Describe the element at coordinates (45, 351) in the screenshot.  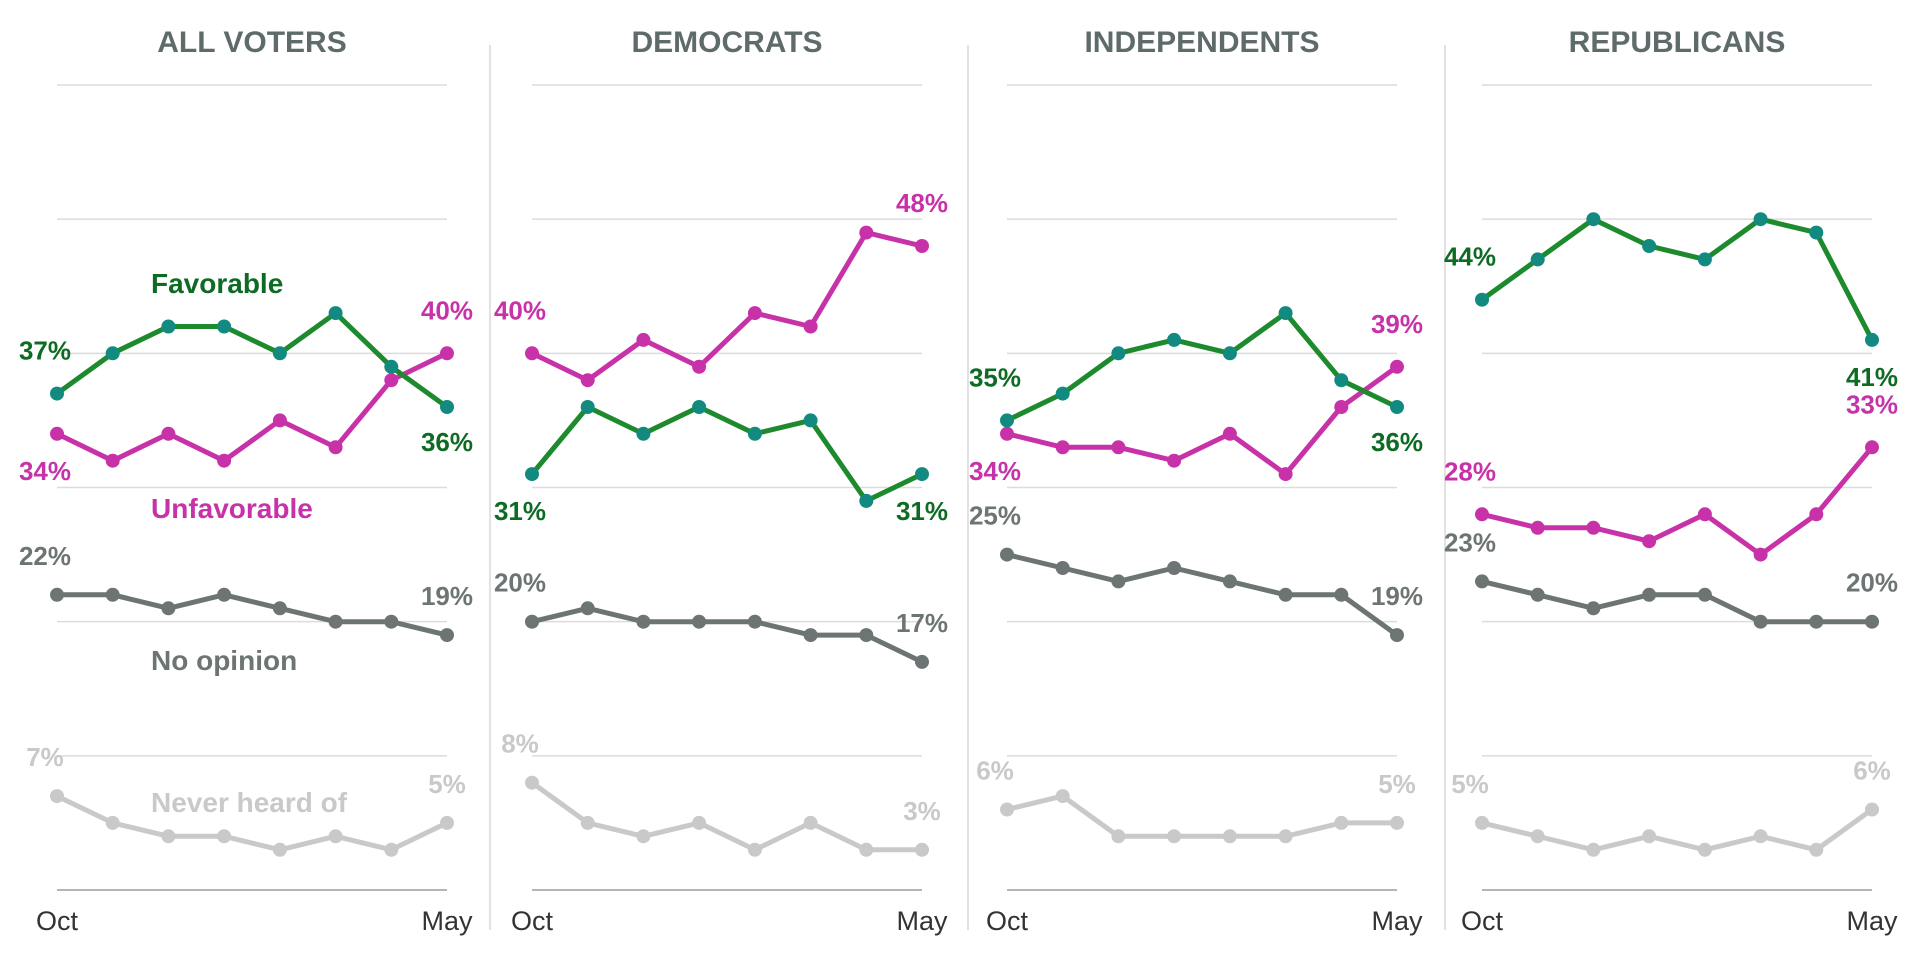
I see `favorable-first-value-label: 37%` at that location.